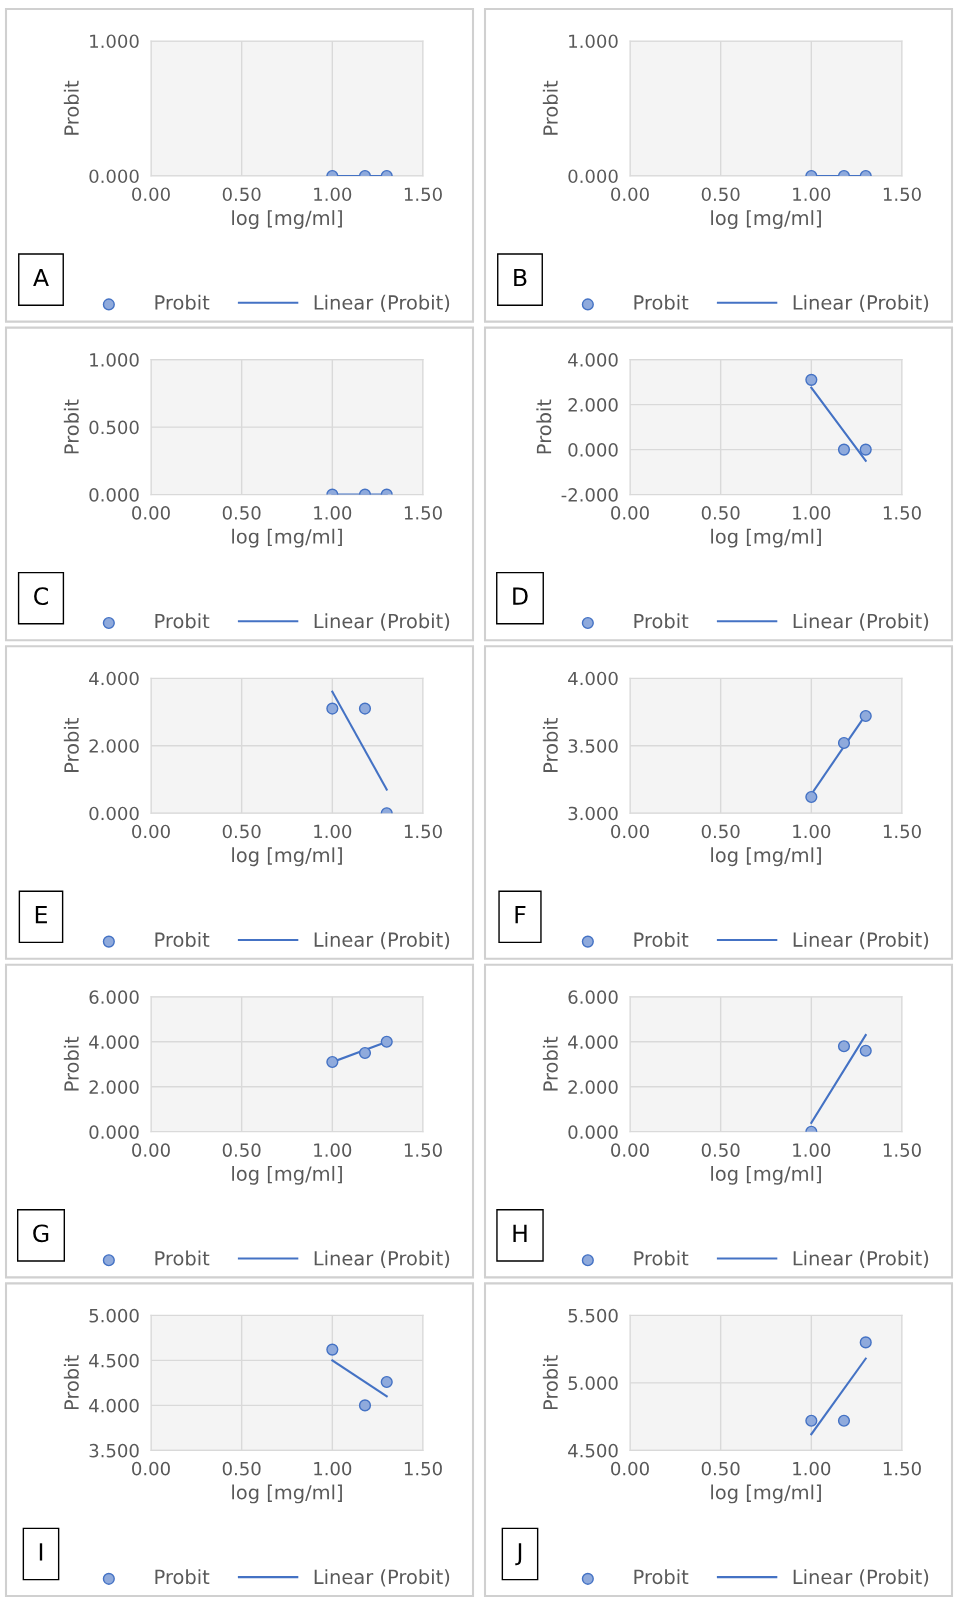  Describe the element at coordinates (114, 427) in the screenshot. I see `y-tick-label: 0.500` at that location.